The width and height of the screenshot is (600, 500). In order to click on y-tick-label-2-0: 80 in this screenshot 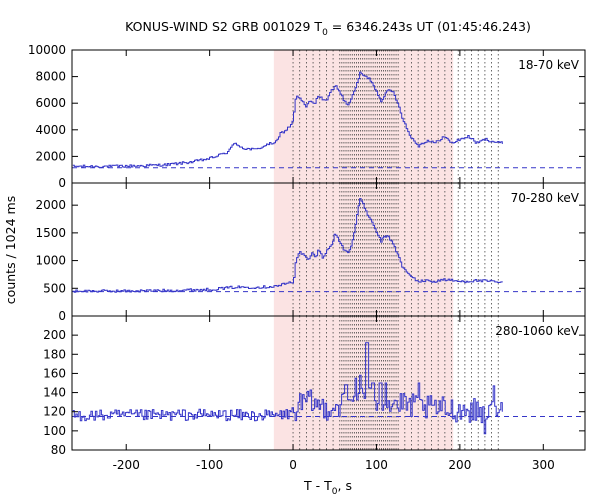, I will do `click(58, 450)`.